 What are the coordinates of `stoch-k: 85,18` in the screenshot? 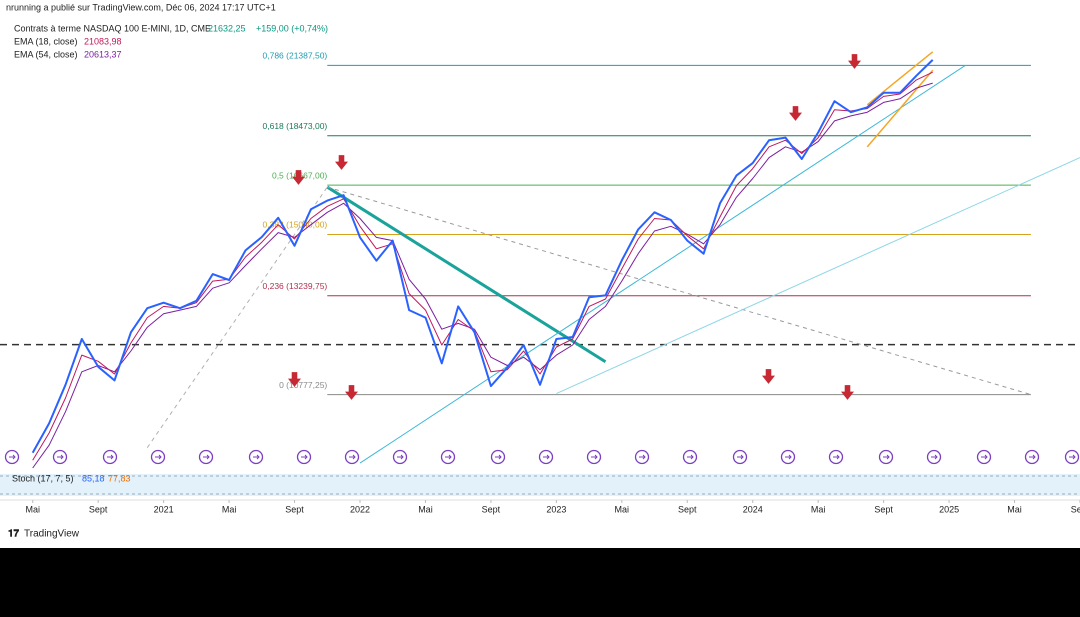 It's located at (93, 478).